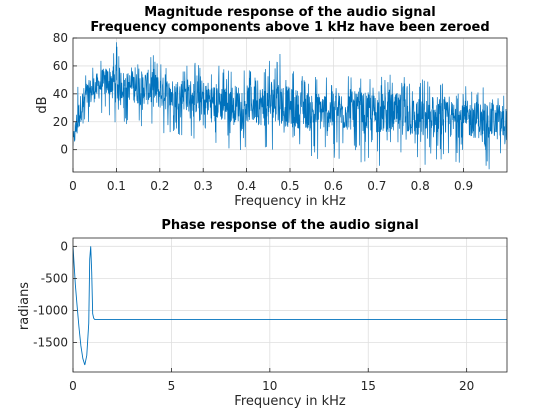 The height and width of the screenshot is (420, 560). What do you see at coordinates (246, 186) in the screenshot?
I see `magnitude-x-tick-label: 0.4` at bounding box center [246, 186].